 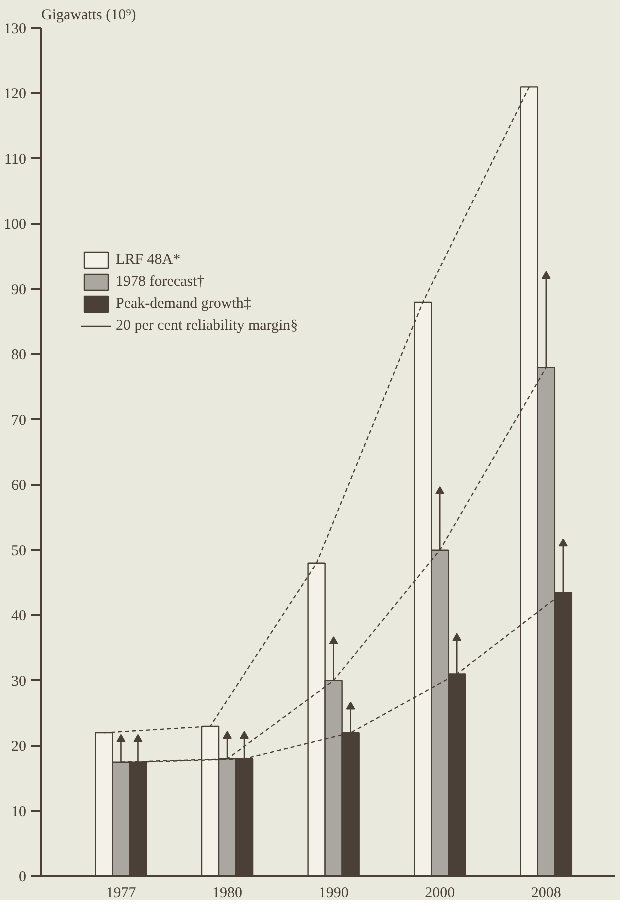 I want to click on x-tick-label: 1977, so click(x=121, y=894).